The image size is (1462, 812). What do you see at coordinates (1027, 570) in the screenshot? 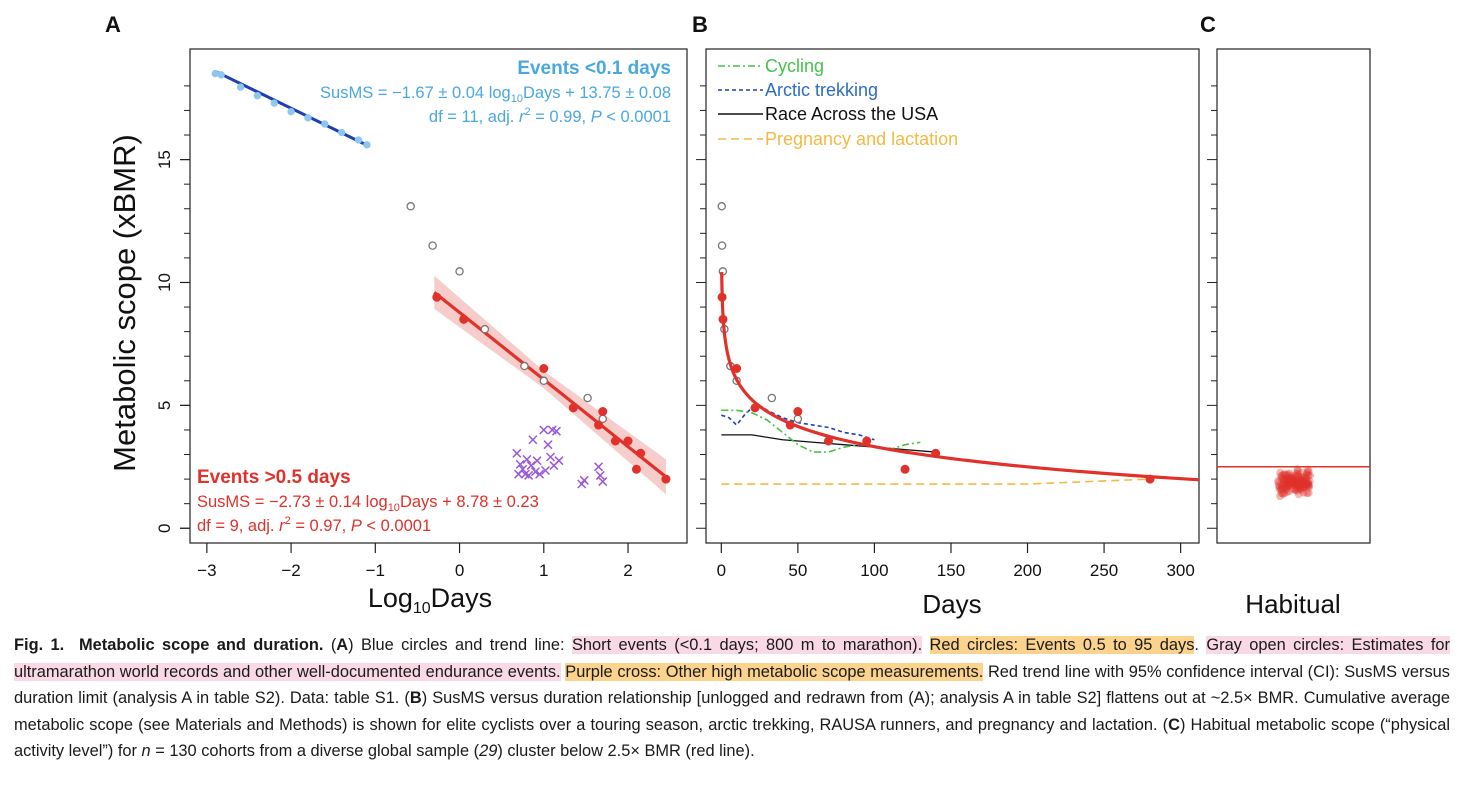
I see `x-tick-label-b: 200` at bounding box center [1027, 570].